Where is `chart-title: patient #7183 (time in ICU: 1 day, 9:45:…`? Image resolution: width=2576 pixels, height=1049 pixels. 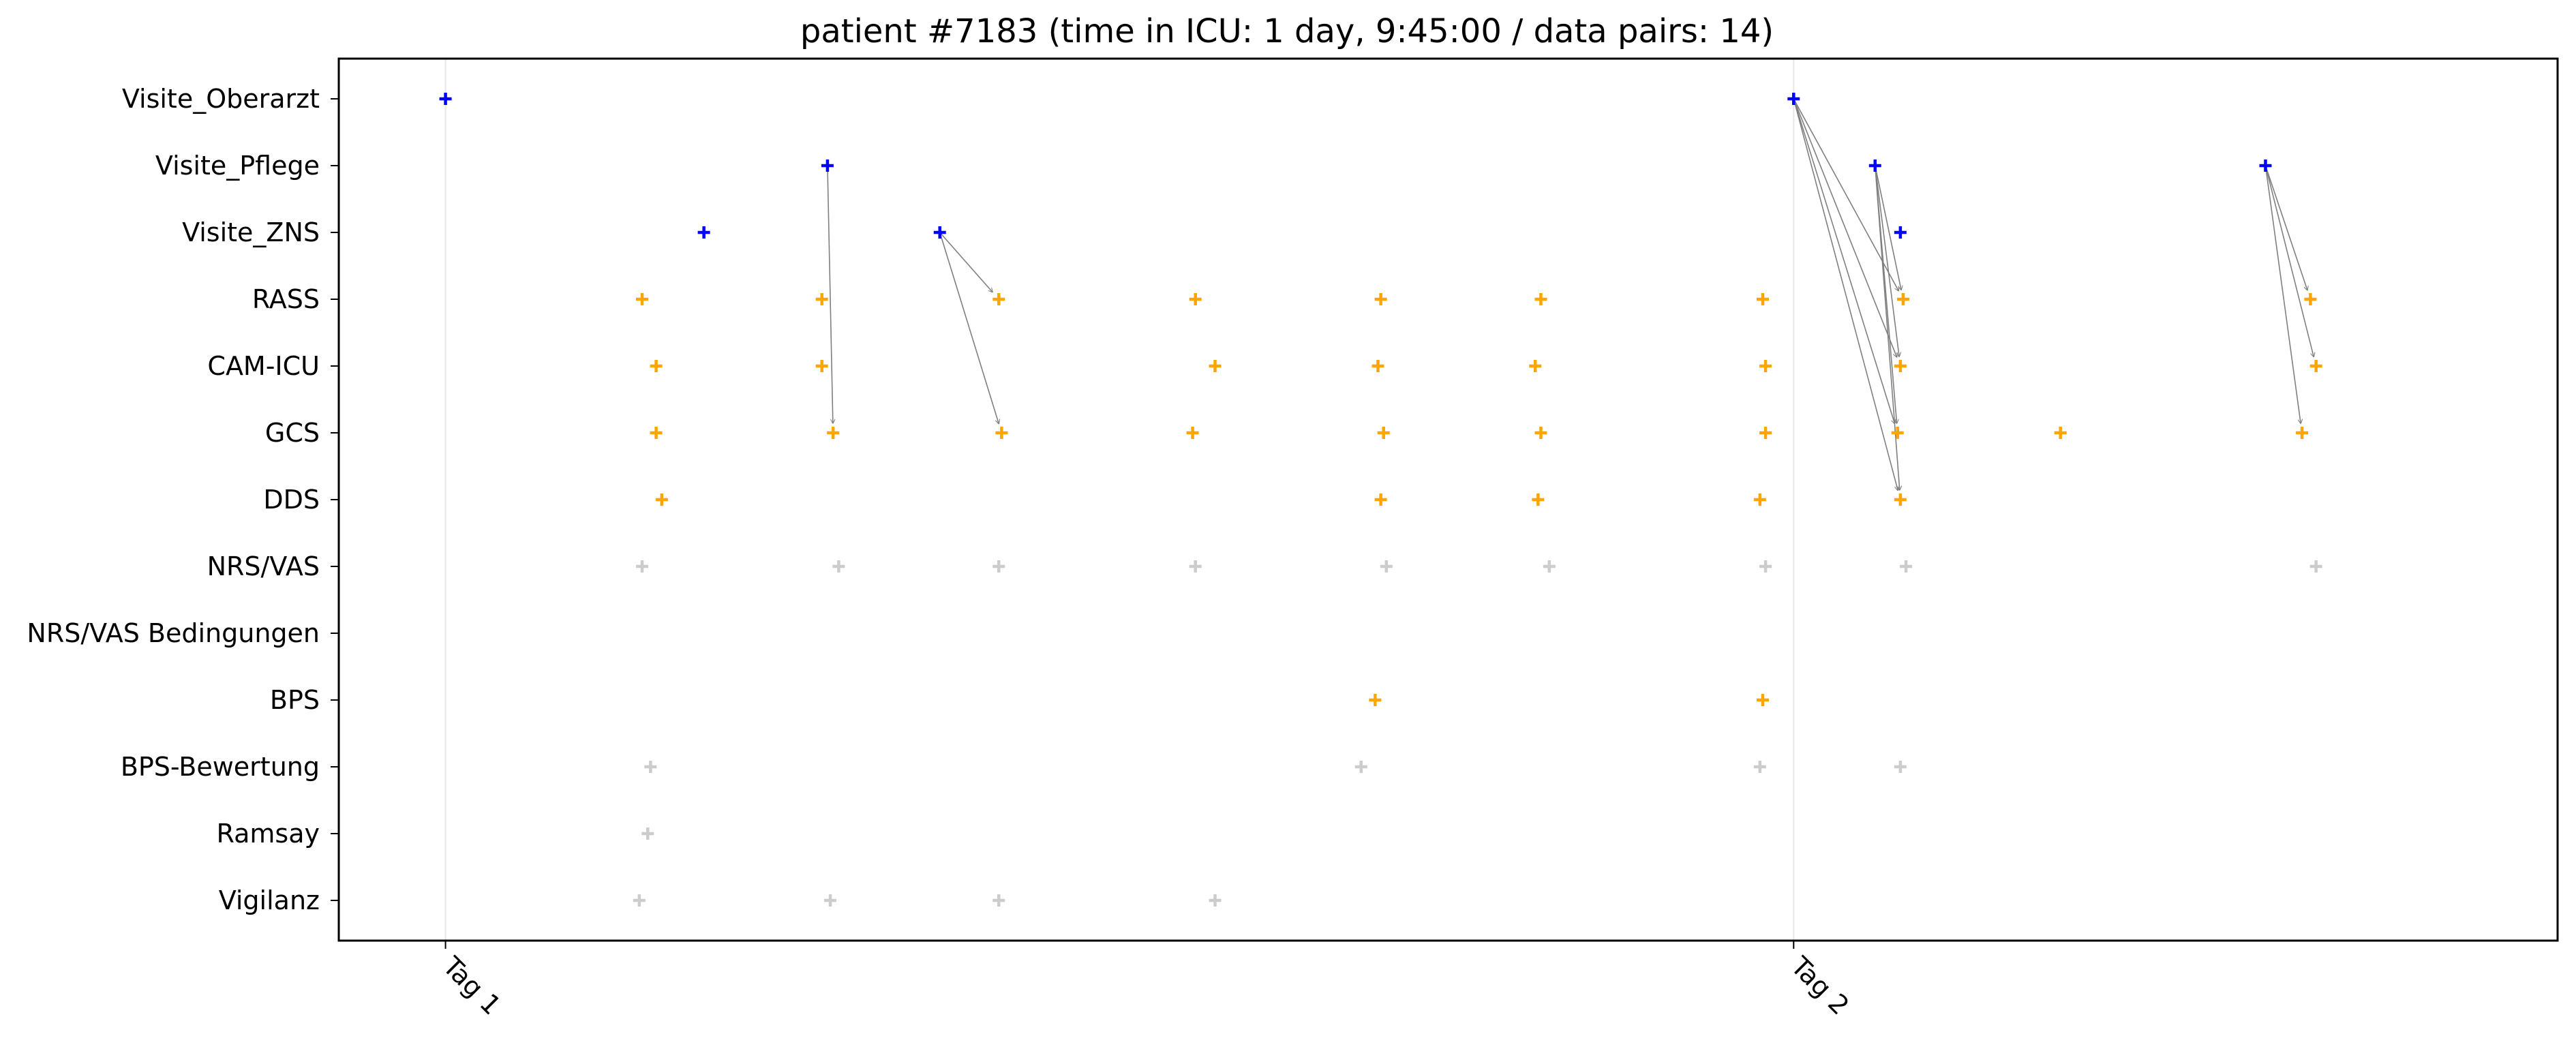
chart-title: patient #7183 (time in ICU: 1 day, 9:45:… is located at coordinates (1287, 31).